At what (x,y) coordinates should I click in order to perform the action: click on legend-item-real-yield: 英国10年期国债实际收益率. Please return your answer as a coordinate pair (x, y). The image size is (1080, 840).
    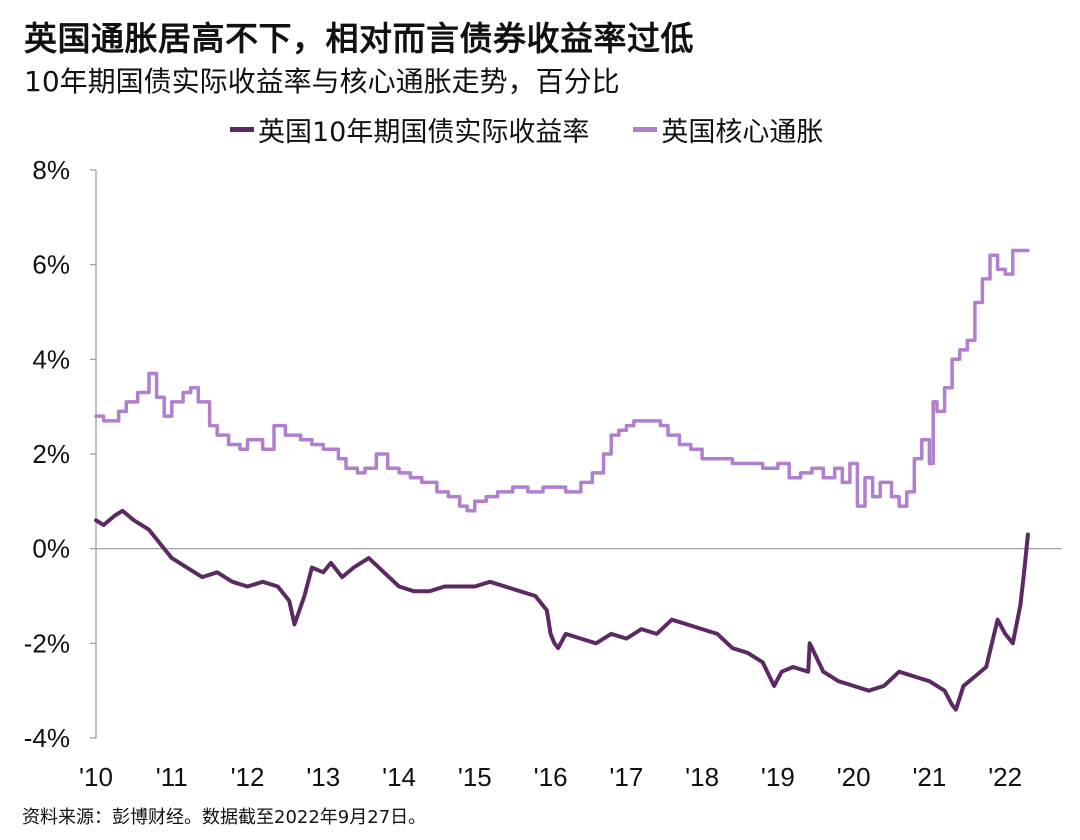
    Looking at the image, I should click on (409, 129).